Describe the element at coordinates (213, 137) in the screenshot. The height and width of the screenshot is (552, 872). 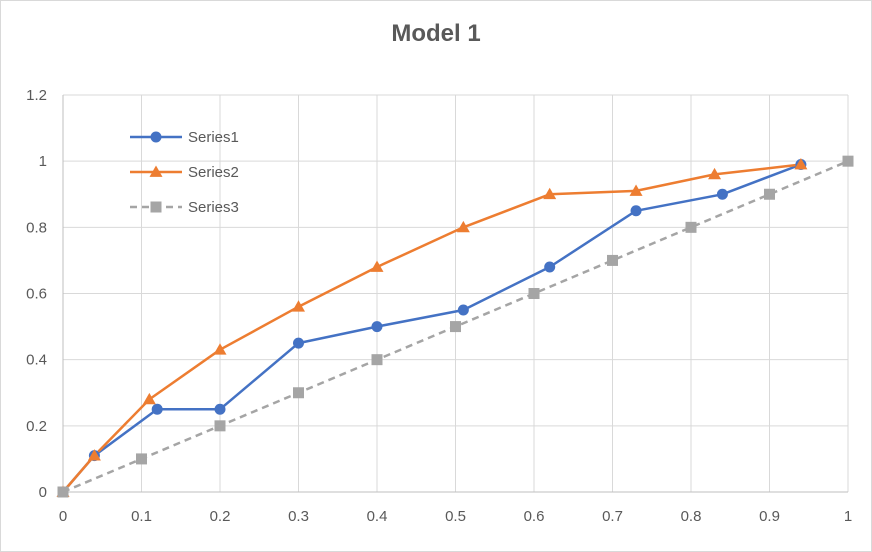
I see `legend-label-series1: Series1` at that location.